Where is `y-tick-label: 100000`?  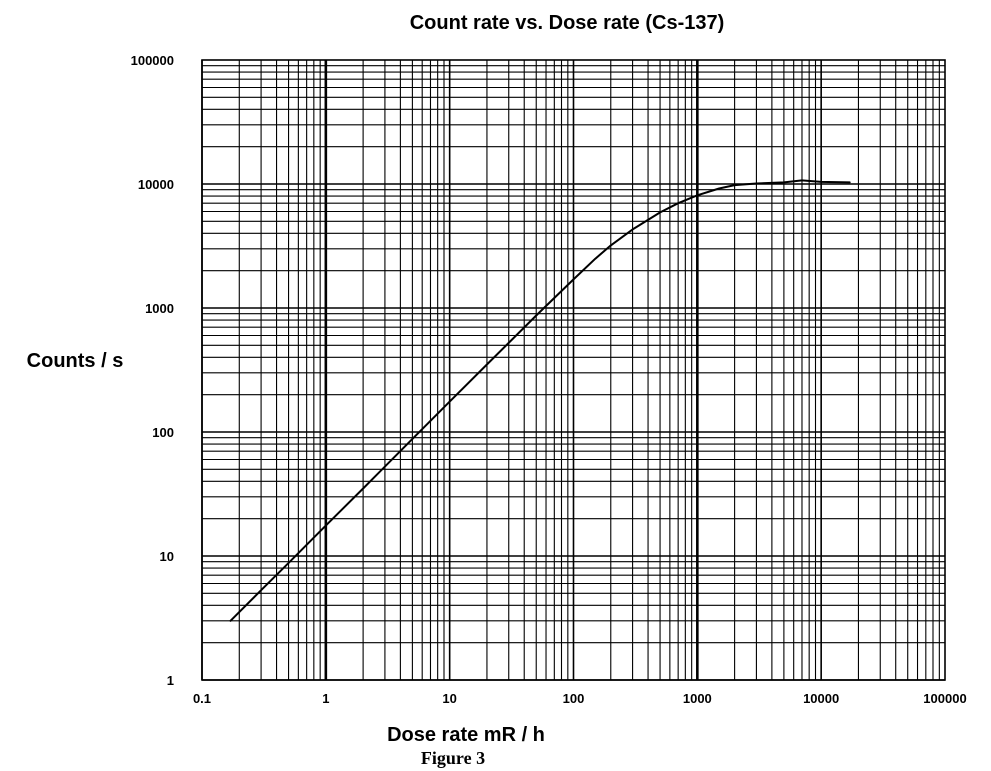 y-tick-label: 100000 is located at coordinates (152, 60).